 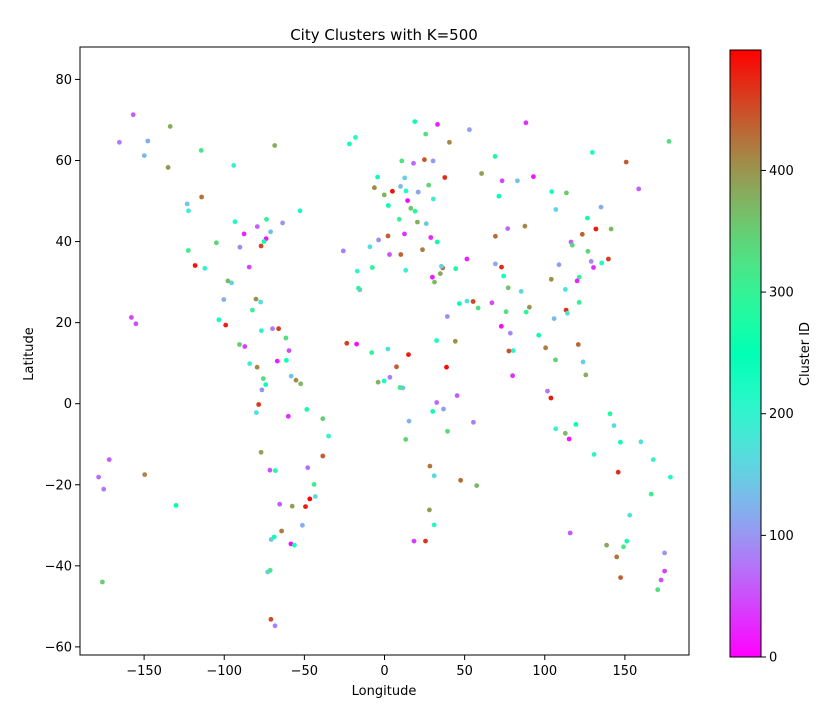 I want to click on x-tick-label: −50, so click(x=304, y=671).